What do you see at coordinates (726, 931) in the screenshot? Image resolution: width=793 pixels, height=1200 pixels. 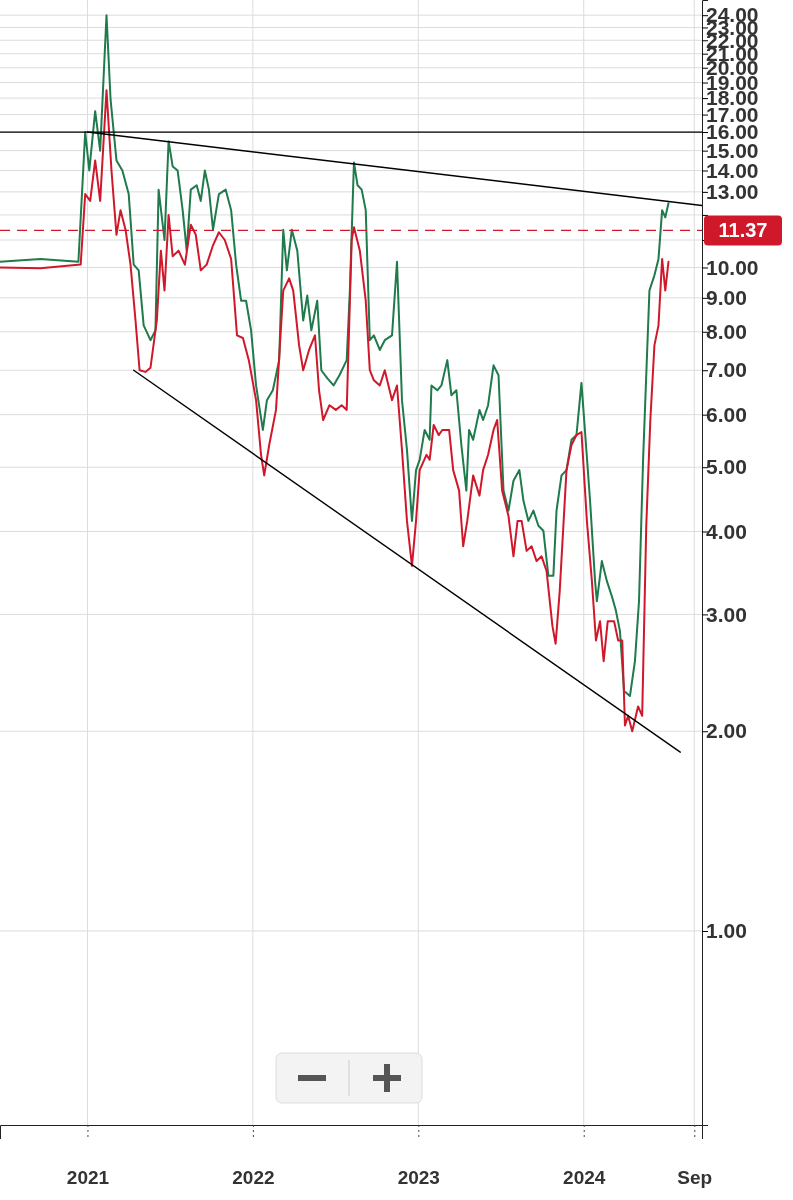 I see `y-tick-label: 1.00` at bounding box center [726, 931].